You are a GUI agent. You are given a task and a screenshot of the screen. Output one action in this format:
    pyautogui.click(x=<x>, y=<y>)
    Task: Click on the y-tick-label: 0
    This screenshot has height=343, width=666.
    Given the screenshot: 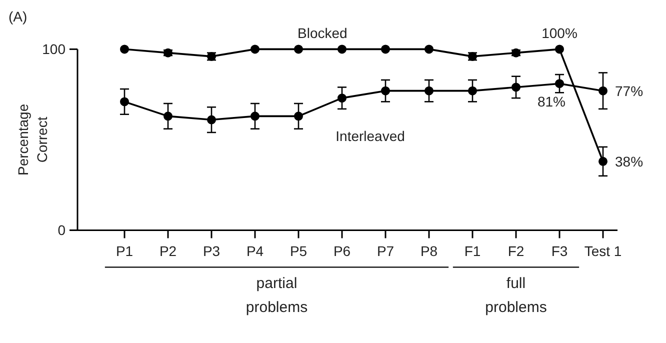 What is the action you would take?
    pyautogui.click(x=62, y=230)
    